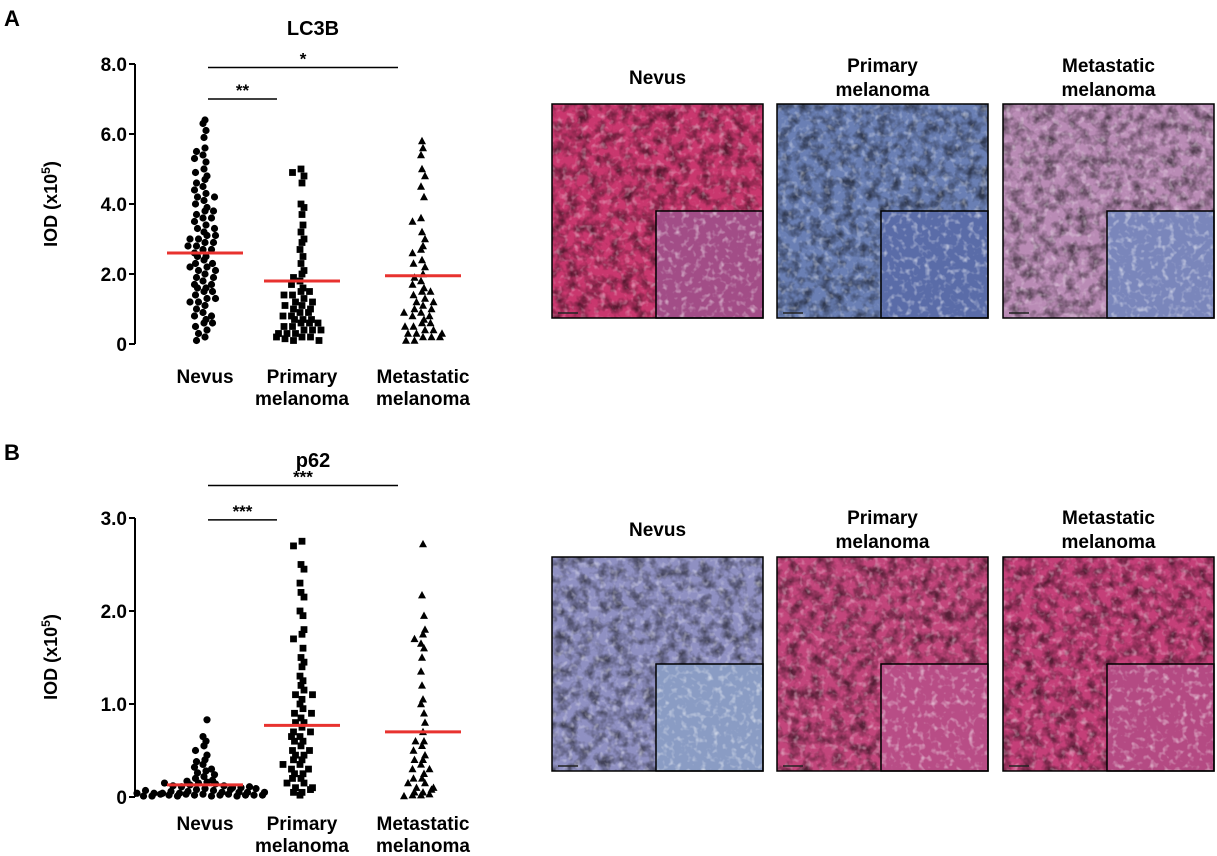 The height and width of the screenshot is (856, 1217). I want to click on significance-label: ***, so click(303, 476).